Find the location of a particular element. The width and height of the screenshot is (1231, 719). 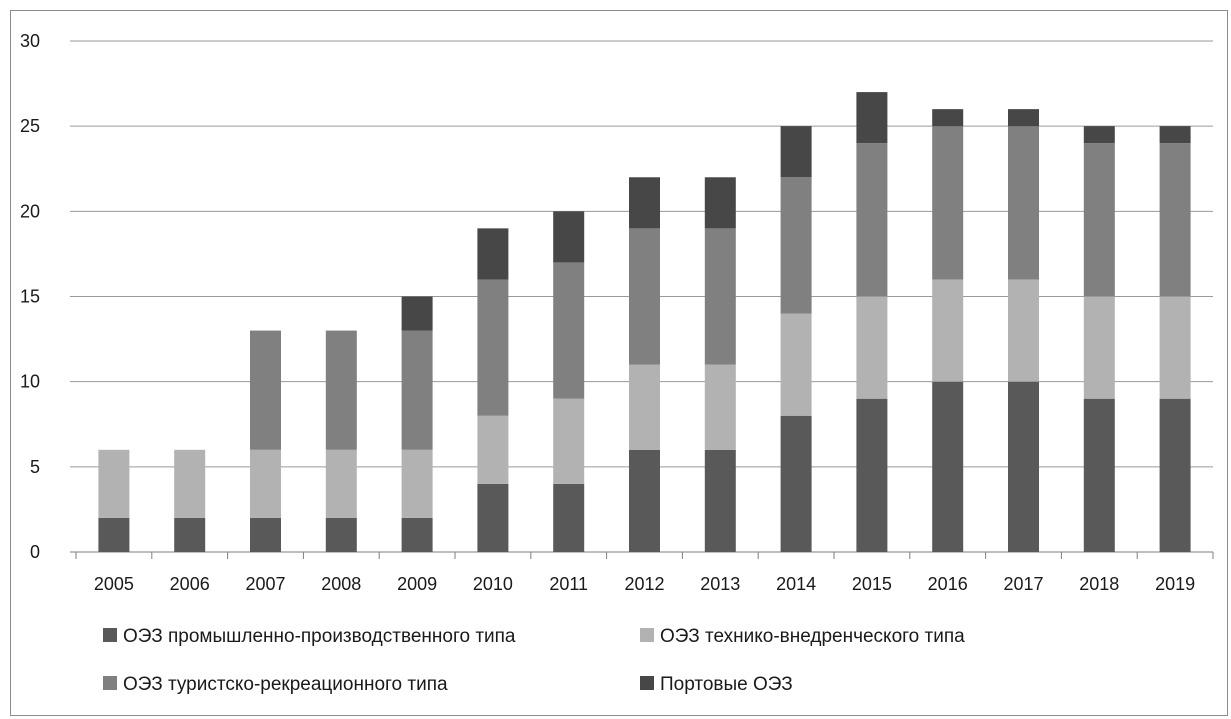

legend-label: ОЭЗ промышленно-производственного типа is located at coordinates (319, 636).